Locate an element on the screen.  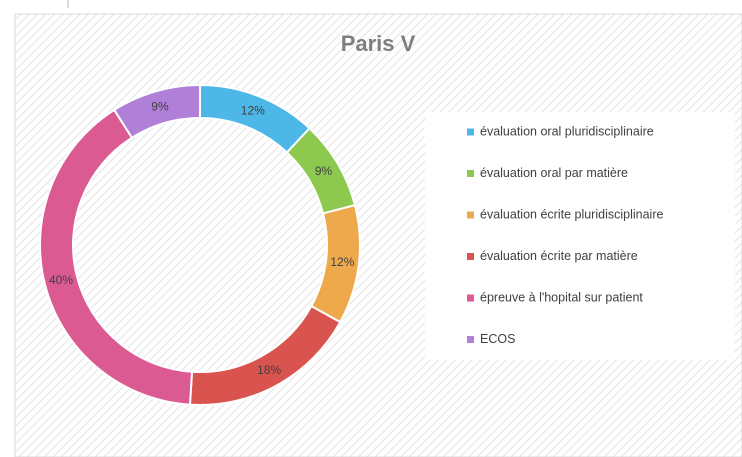
data-label: 18% is located at coordinates (269, 370).